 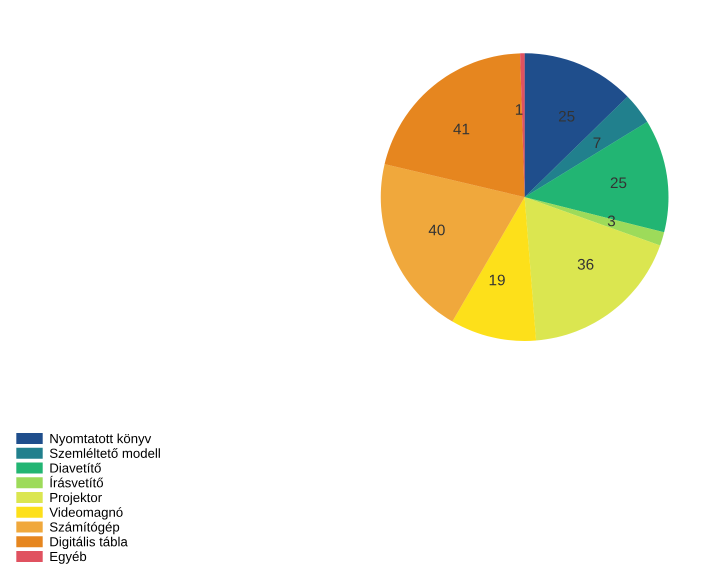 What do you see at coordinates (519, 109) in the screenshot?
I see `data-label: 1` at bounding box center [519, 109].